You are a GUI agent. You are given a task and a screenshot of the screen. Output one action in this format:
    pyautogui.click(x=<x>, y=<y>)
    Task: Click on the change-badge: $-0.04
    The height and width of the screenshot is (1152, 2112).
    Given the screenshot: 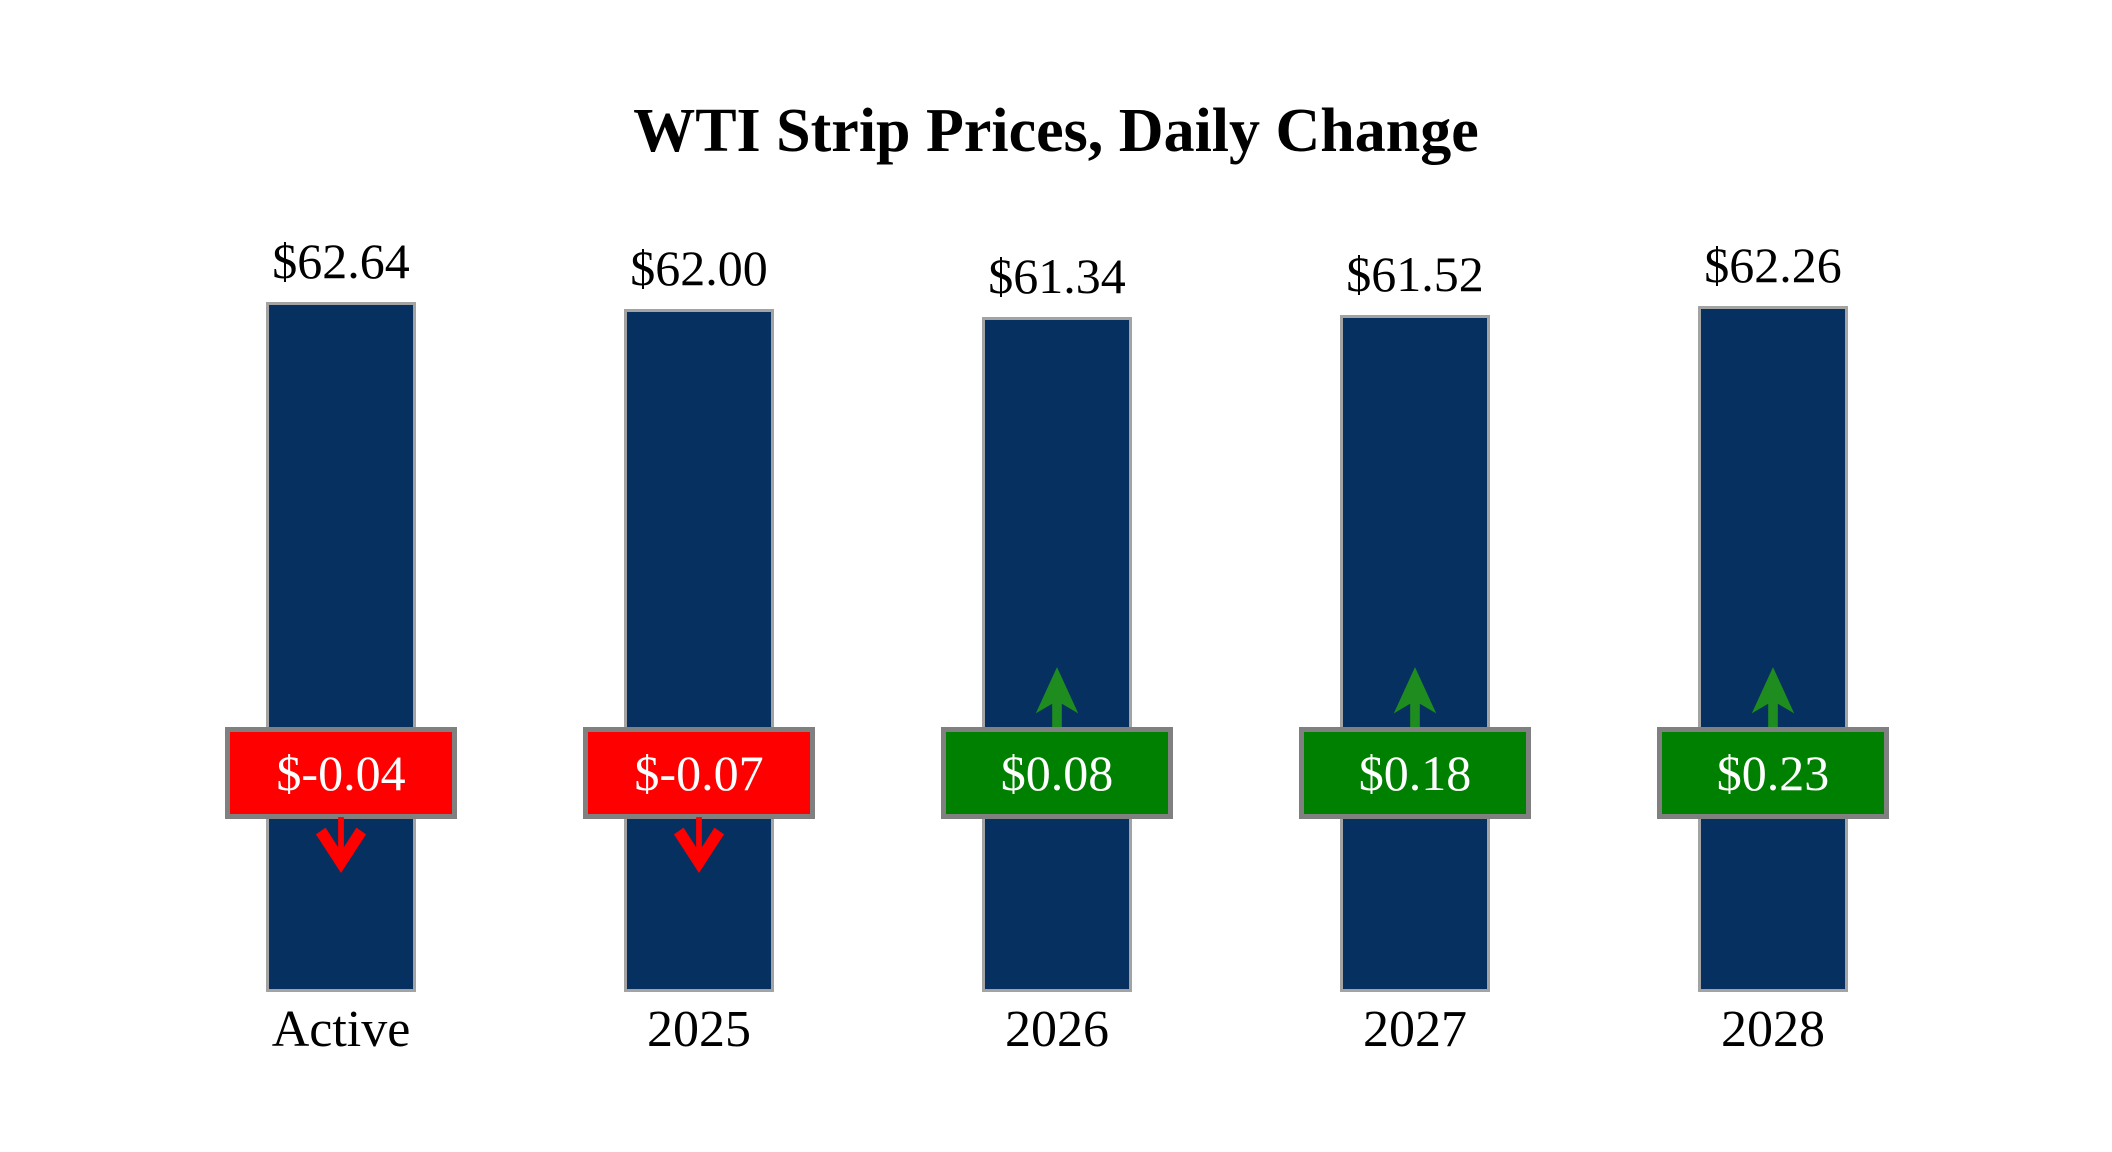 What is the action you would take?
    pyautogui.click(x=341, y=773)
    